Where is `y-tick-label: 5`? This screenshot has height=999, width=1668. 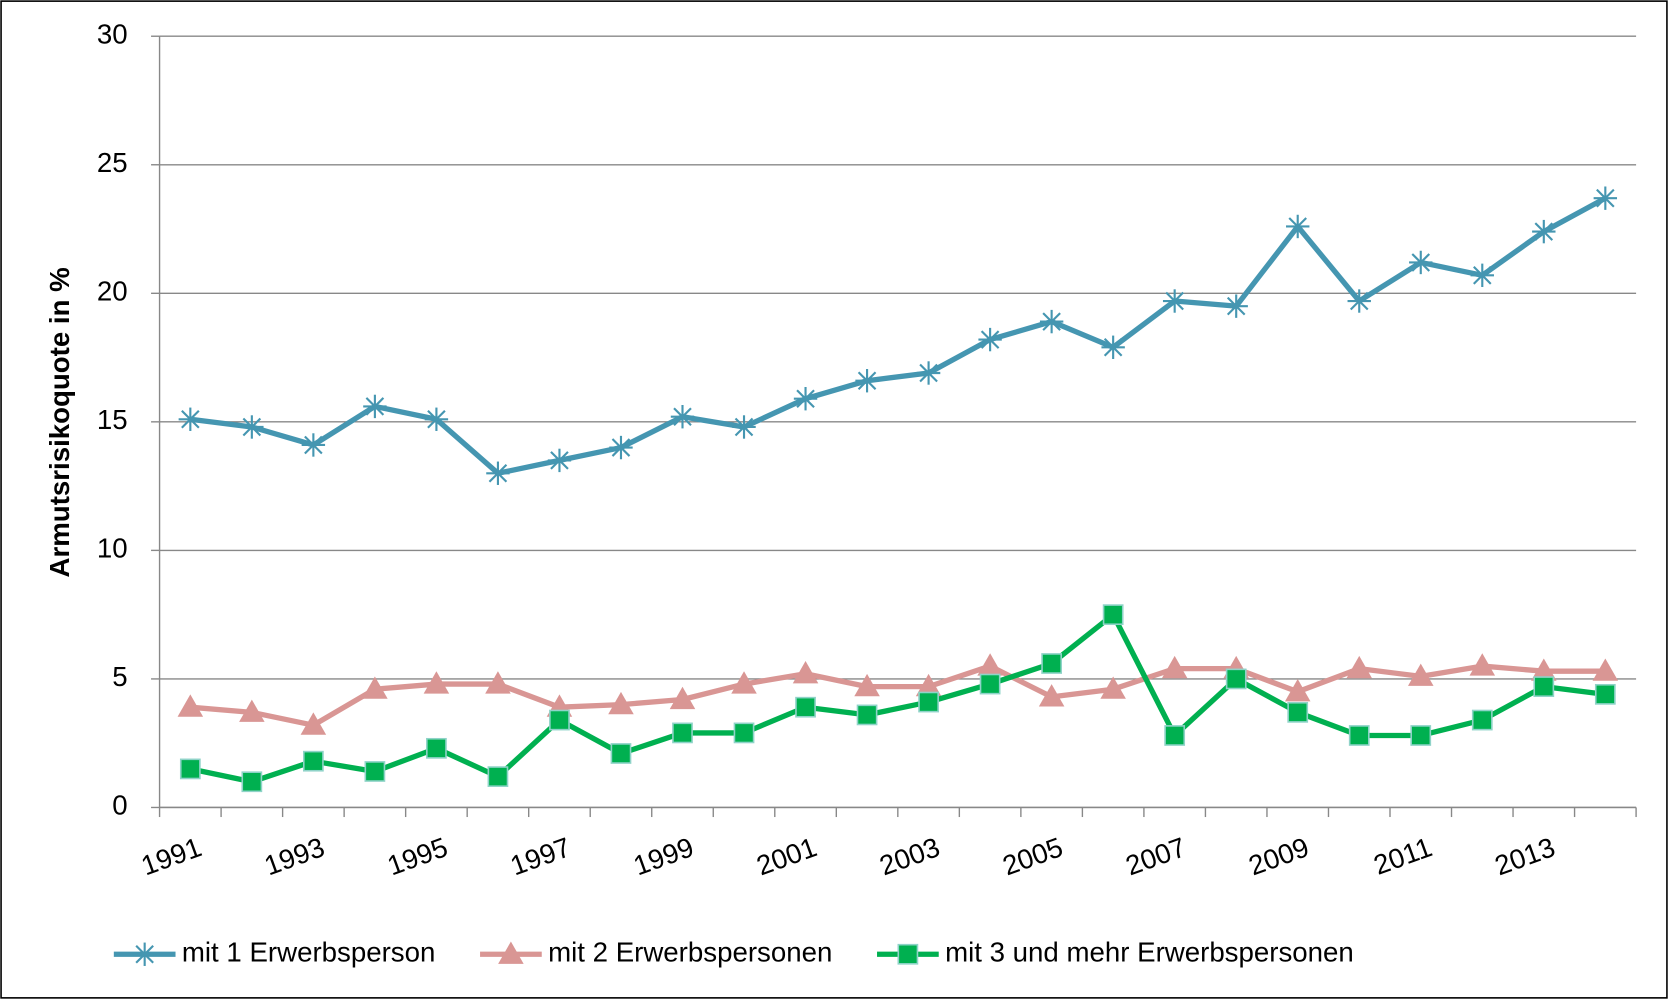
y-tick-label: 5 is located at coordinates (119, 676).